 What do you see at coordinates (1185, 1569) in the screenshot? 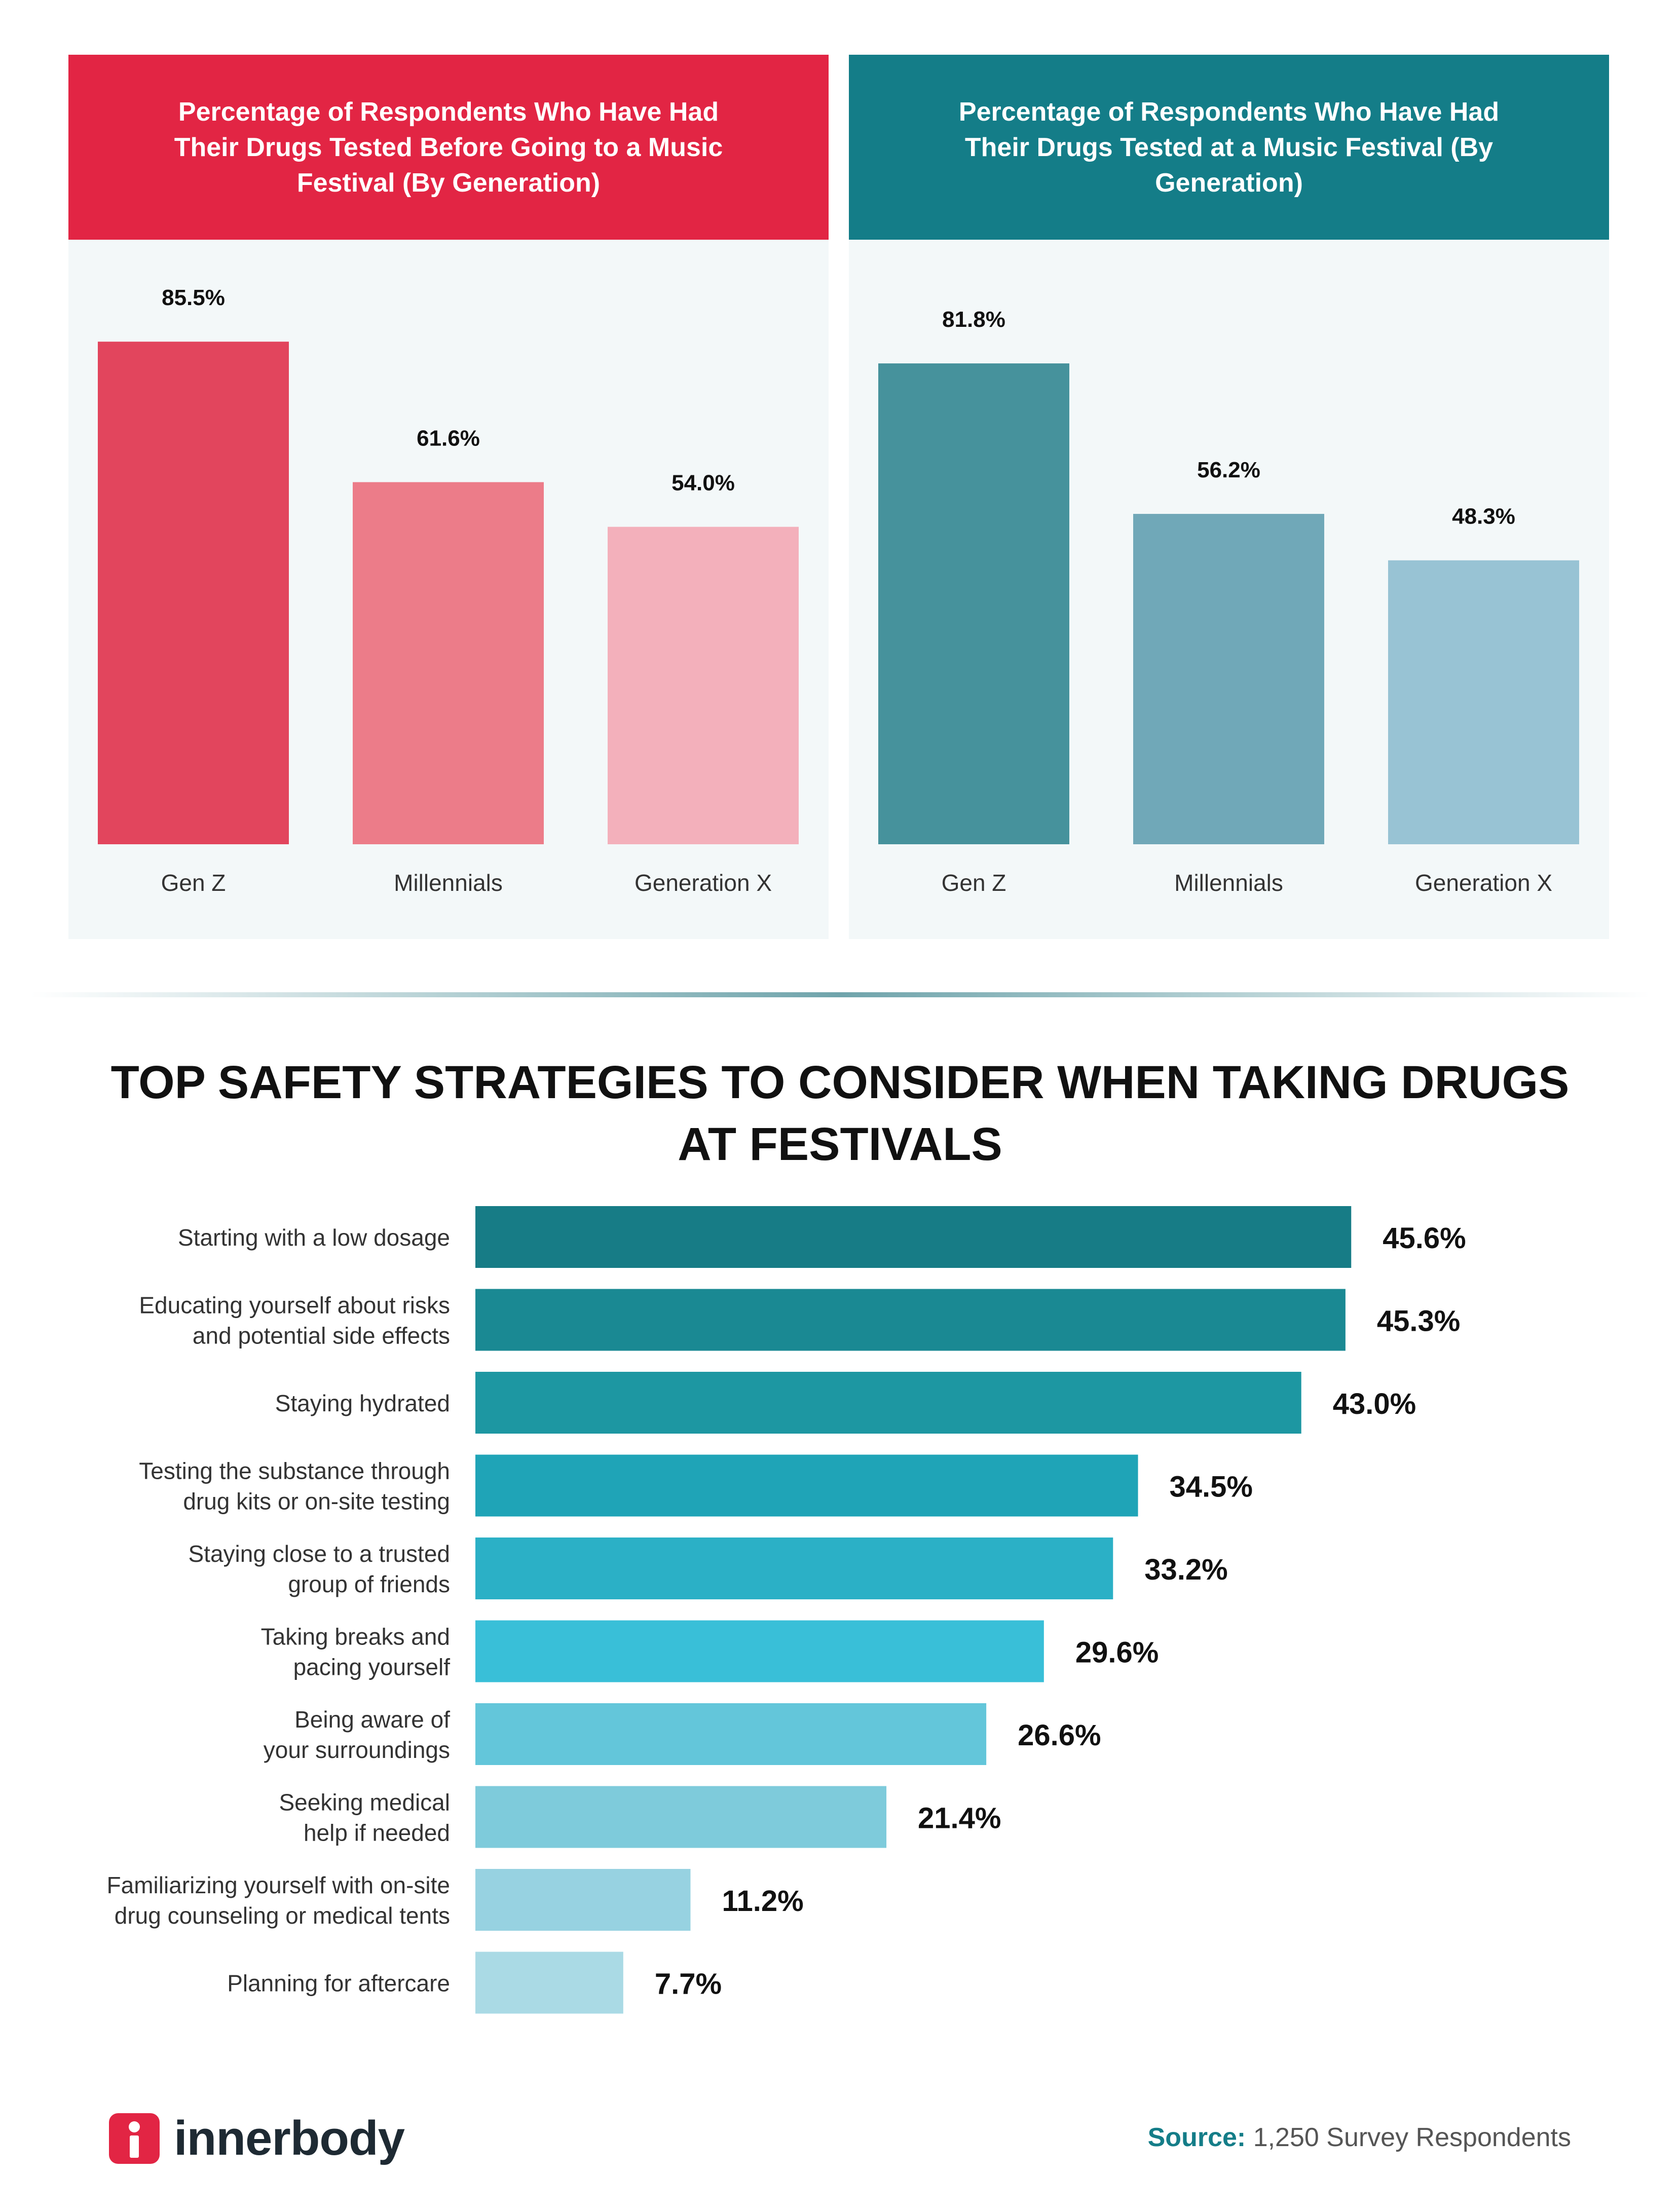
I see `strategy-value-label-5: 33.2%` at bounding box center [1185, 1569].